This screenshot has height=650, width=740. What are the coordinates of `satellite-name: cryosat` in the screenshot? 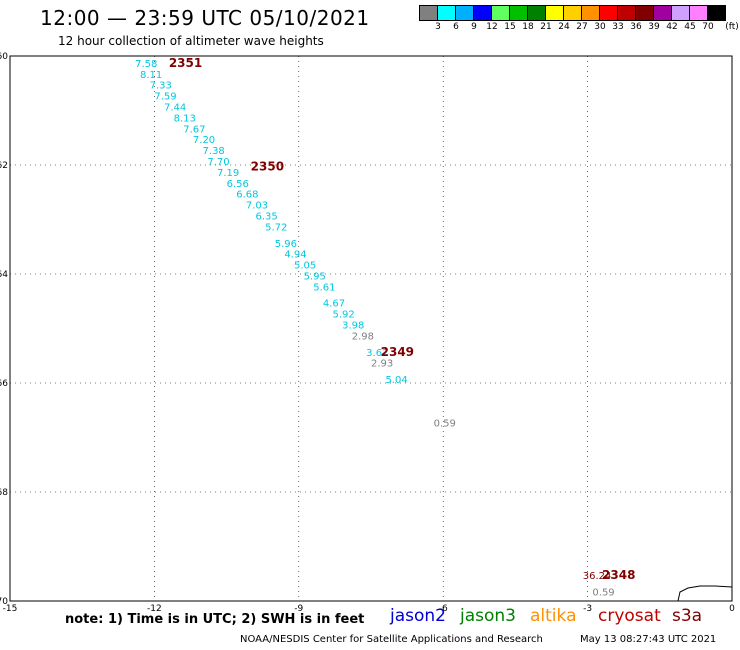 It's located at (629, 616).